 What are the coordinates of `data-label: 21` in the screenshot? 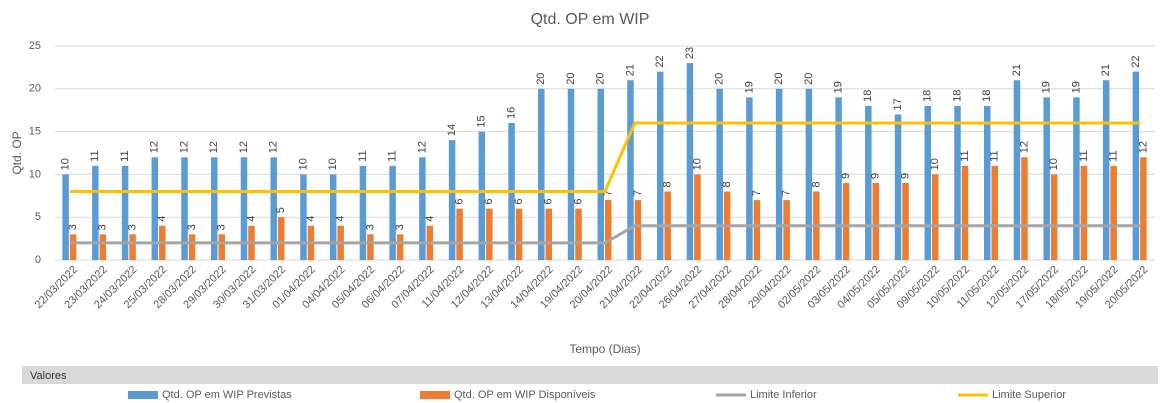 It's located at (1106, 70).